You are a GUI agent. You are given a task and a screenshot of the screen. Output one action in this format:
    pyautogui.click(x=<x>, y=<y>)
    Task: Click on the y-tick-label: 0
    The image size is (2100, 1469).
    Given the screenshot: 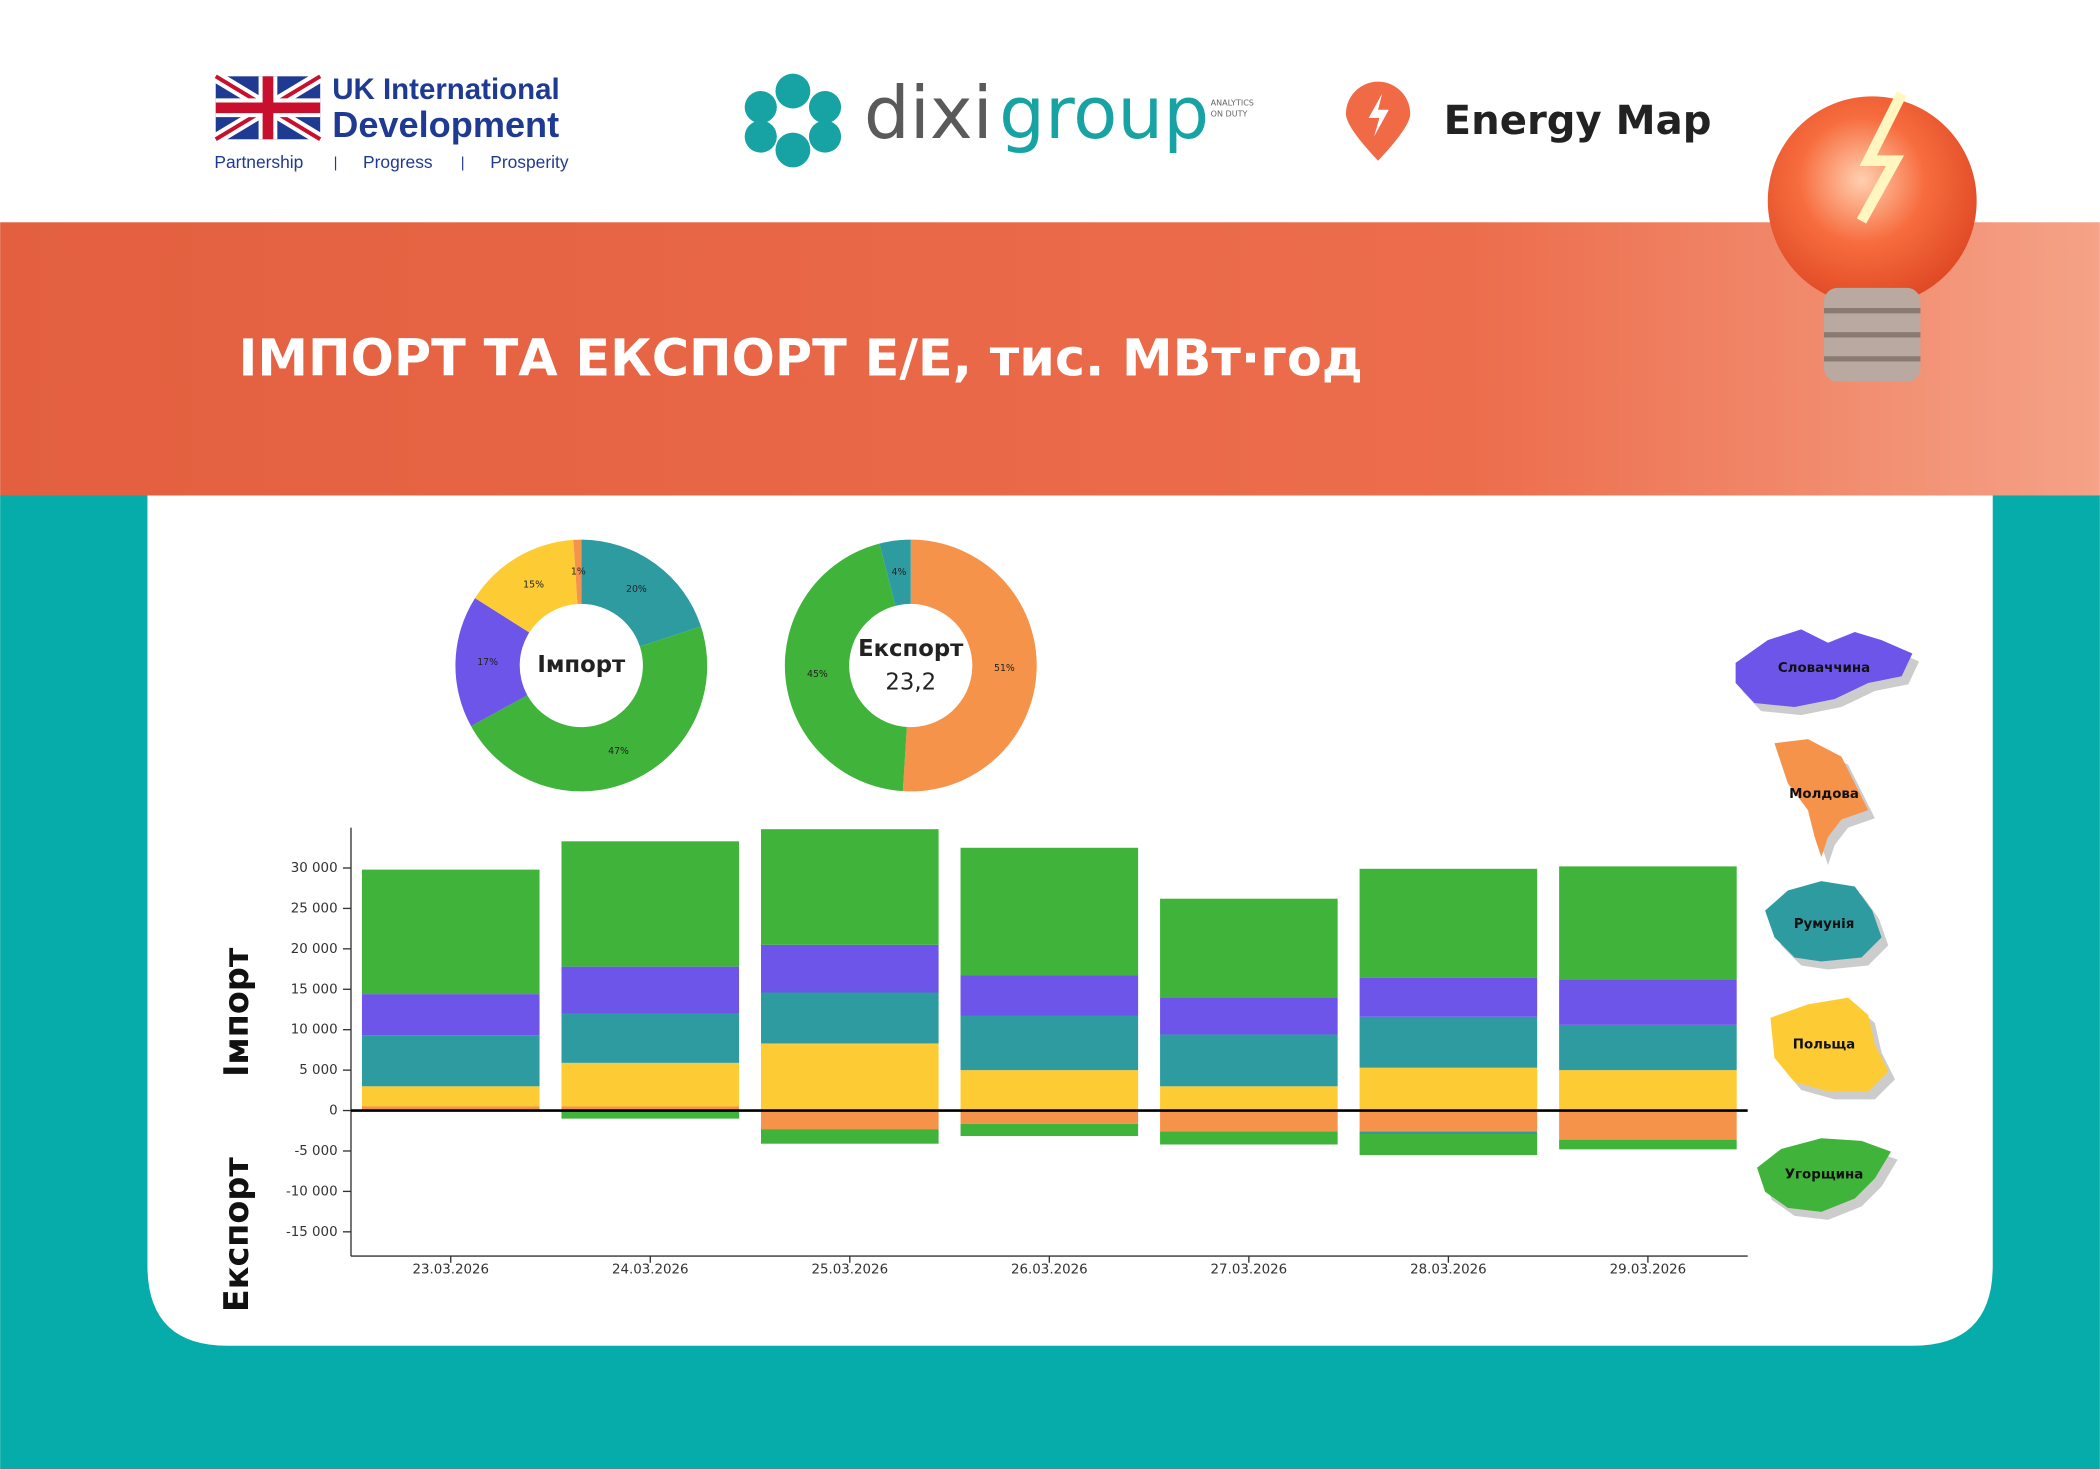 What is the action you would take?
    pyautogui.click(x=333, y=1111)
    